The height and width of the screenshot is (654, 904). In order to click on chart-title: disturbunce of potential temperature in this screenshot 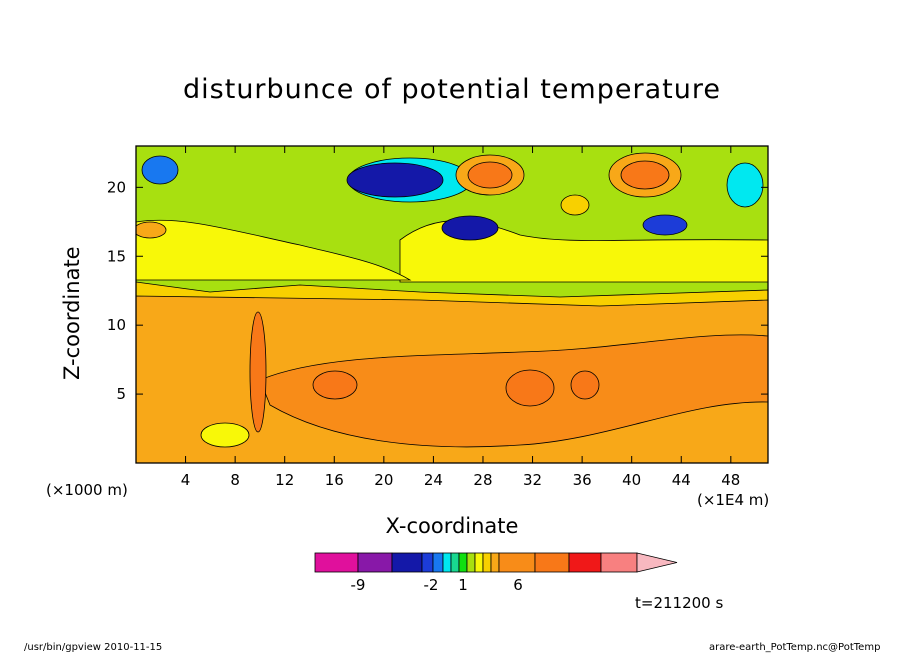, I will do `click(452, 89)`.